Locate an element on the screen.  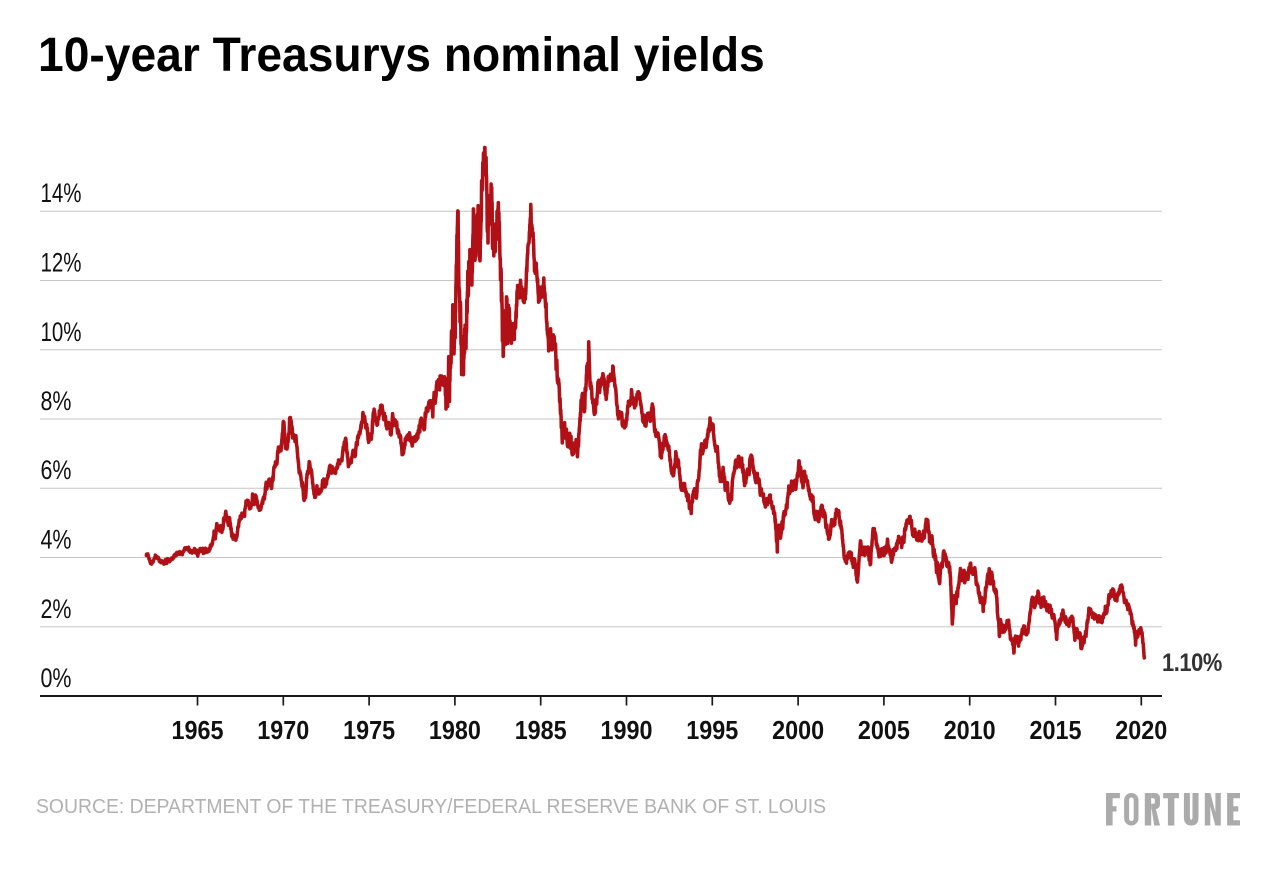
svg-text: 12% is located at coordinates (61, 263).